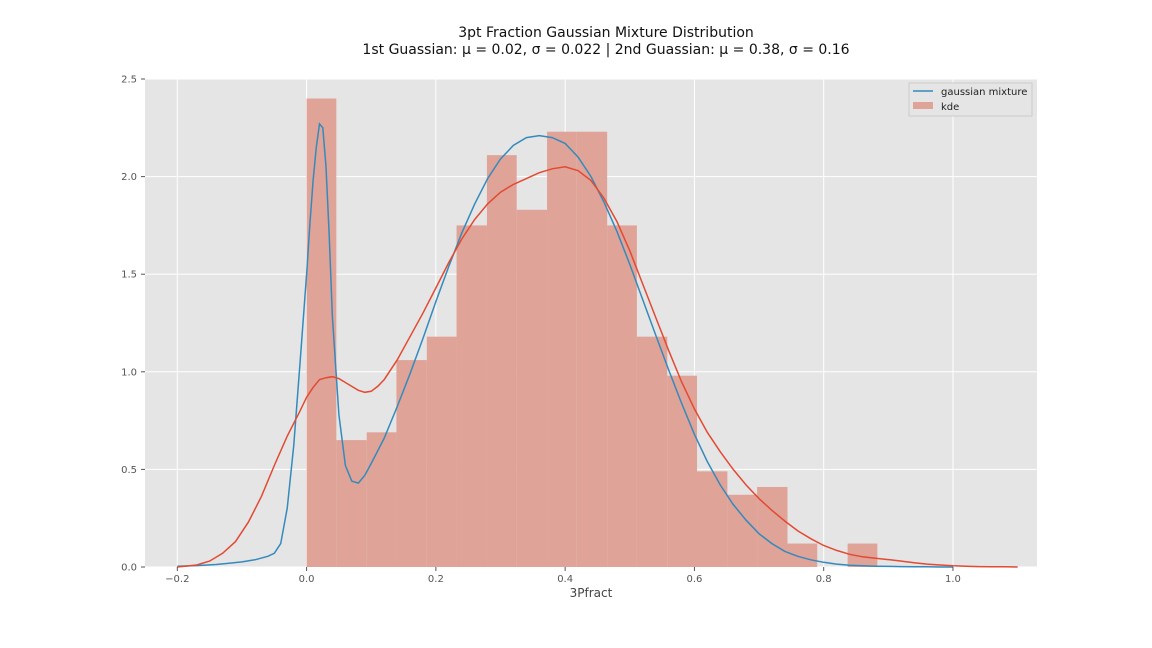  What do you see at coordinates (129, 80) in the screenshot?
I see `y-tick-label: 2.5` at bounding box center [129, 80].